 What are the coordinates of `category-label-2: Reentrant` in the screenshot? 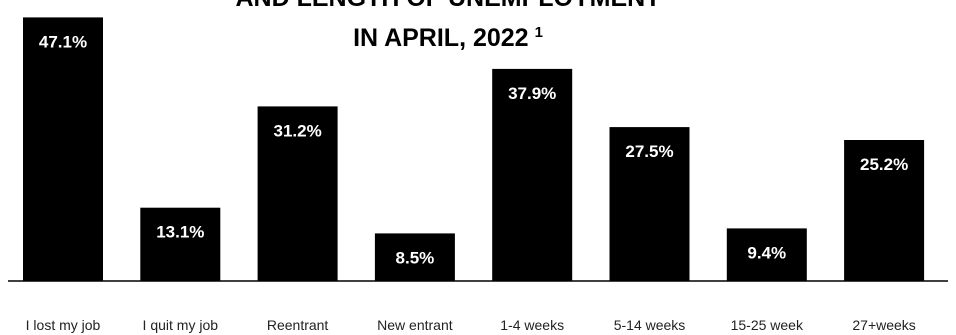 It's located at (298, 325).